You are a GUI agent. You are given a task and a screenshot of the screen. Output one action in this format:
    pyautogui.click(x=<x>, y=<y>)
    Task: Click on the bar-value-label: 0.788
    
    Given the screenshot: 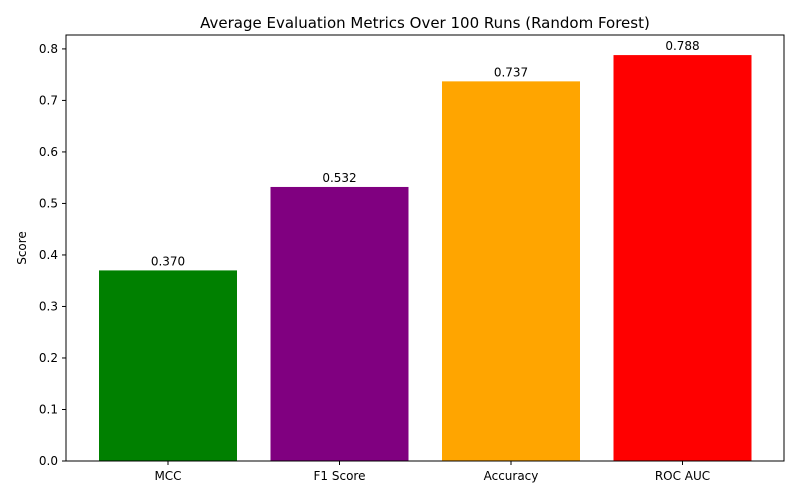 What is the action you would take?
    pyautogui.click(x=682, y=46)
    